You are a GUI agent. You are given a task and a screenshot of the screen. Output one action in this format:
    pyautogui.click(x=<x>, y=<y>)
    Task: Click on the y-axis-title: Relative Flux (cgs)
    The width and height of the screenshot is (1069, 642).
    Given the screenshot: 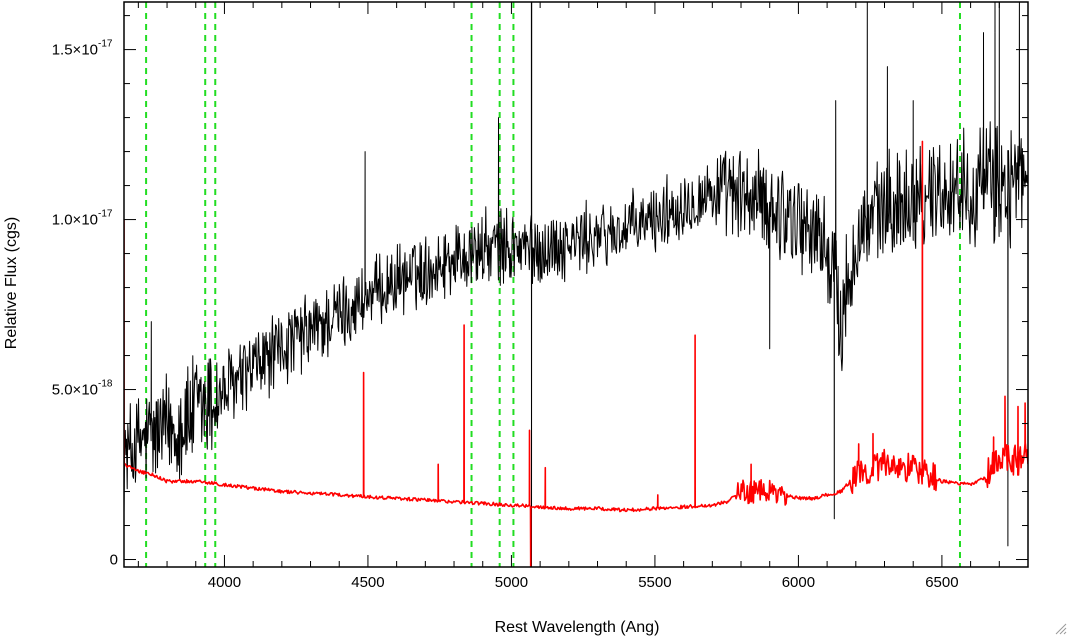 What is the action you would take?
    pyautogui.click(x=11, y=283)
    